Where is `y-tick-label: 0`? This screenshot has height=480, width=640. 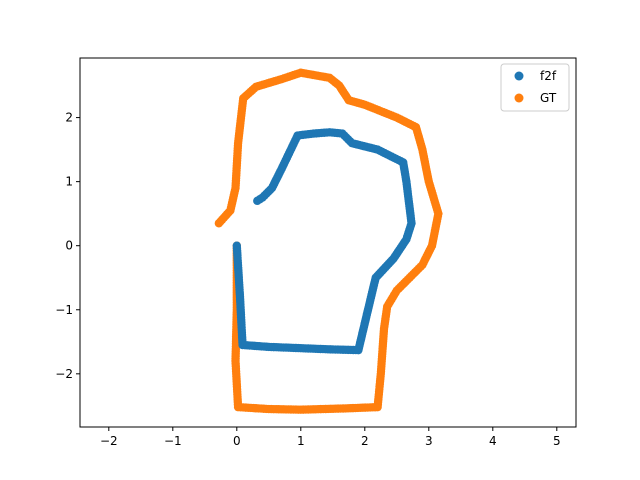 y-tick-label: 0 is located at coordinates (69, 246).